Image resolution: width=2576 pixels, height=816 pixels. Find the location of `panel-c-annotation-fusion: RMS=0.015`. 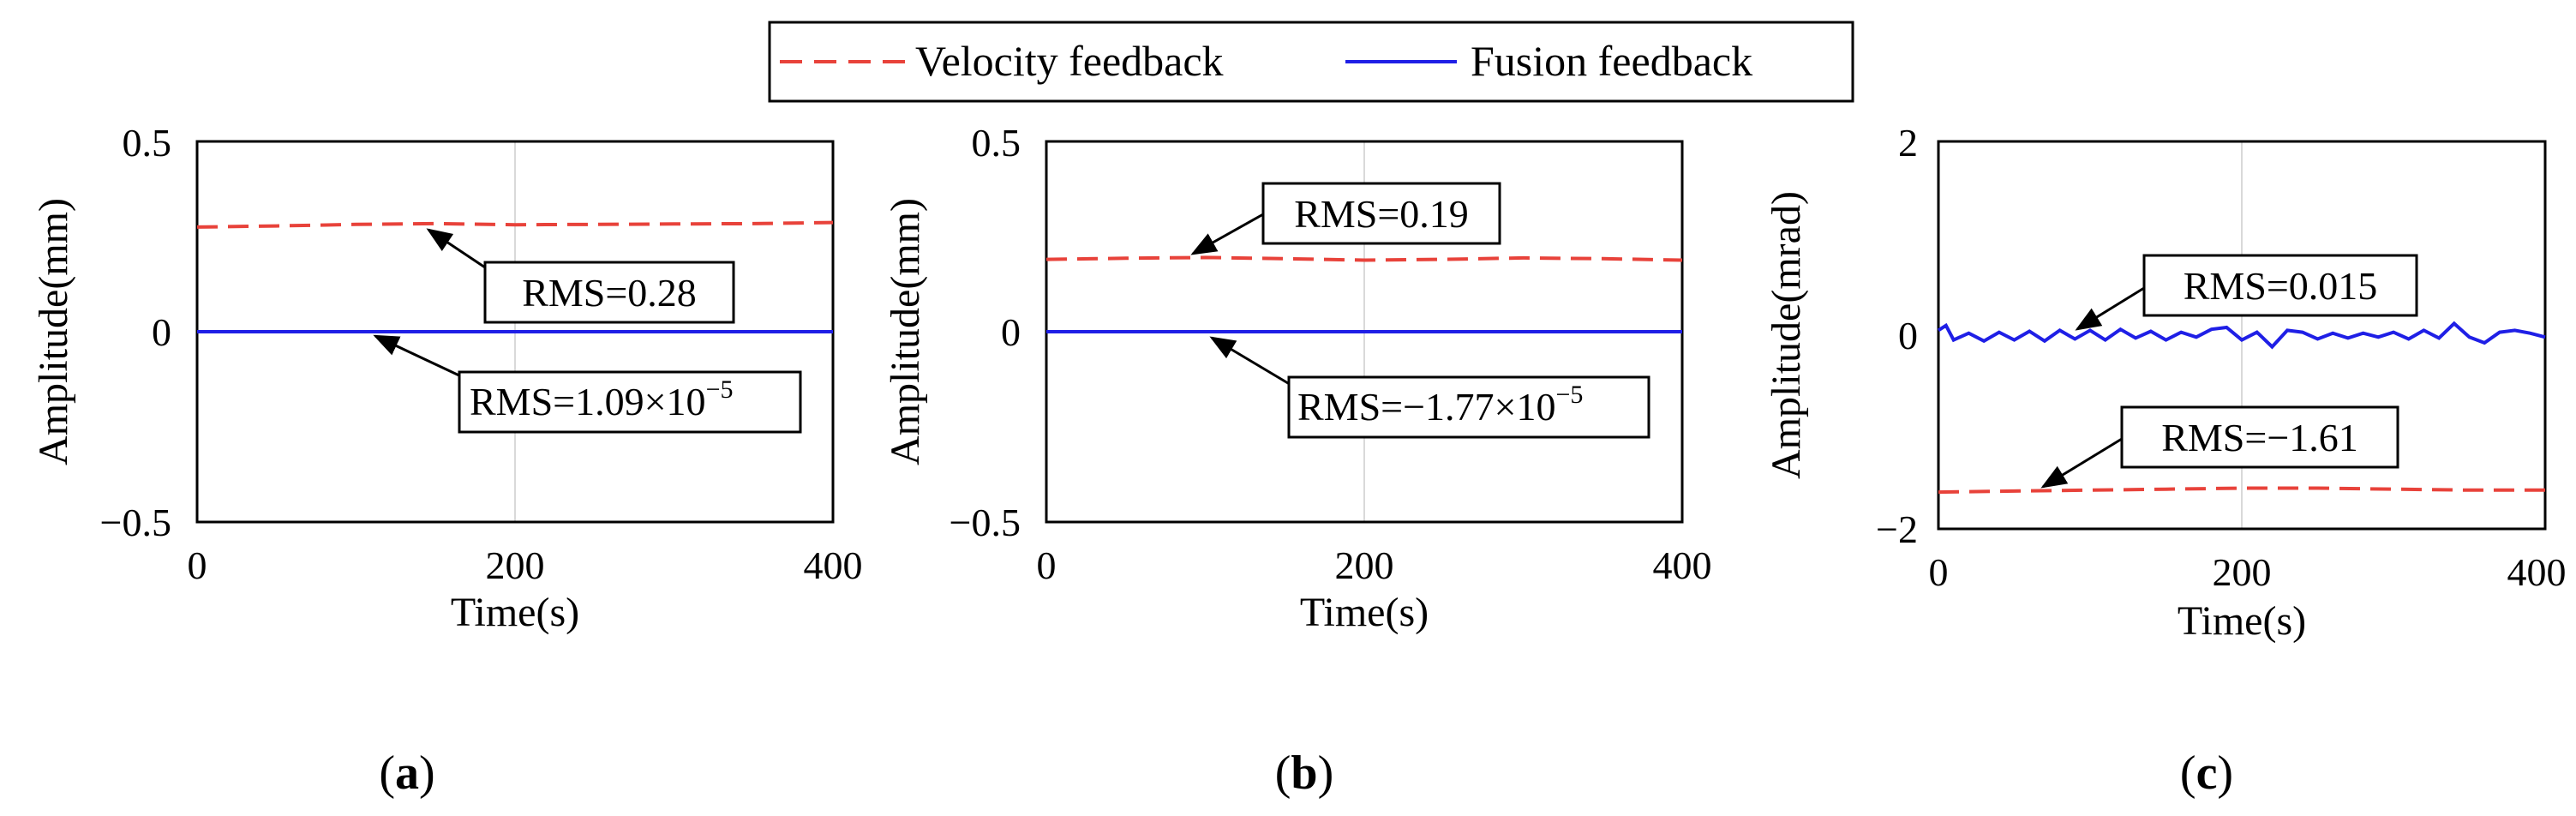

panel-c-annotation-fusion: RMS=0.015 is located at coordinates (2281, 286).